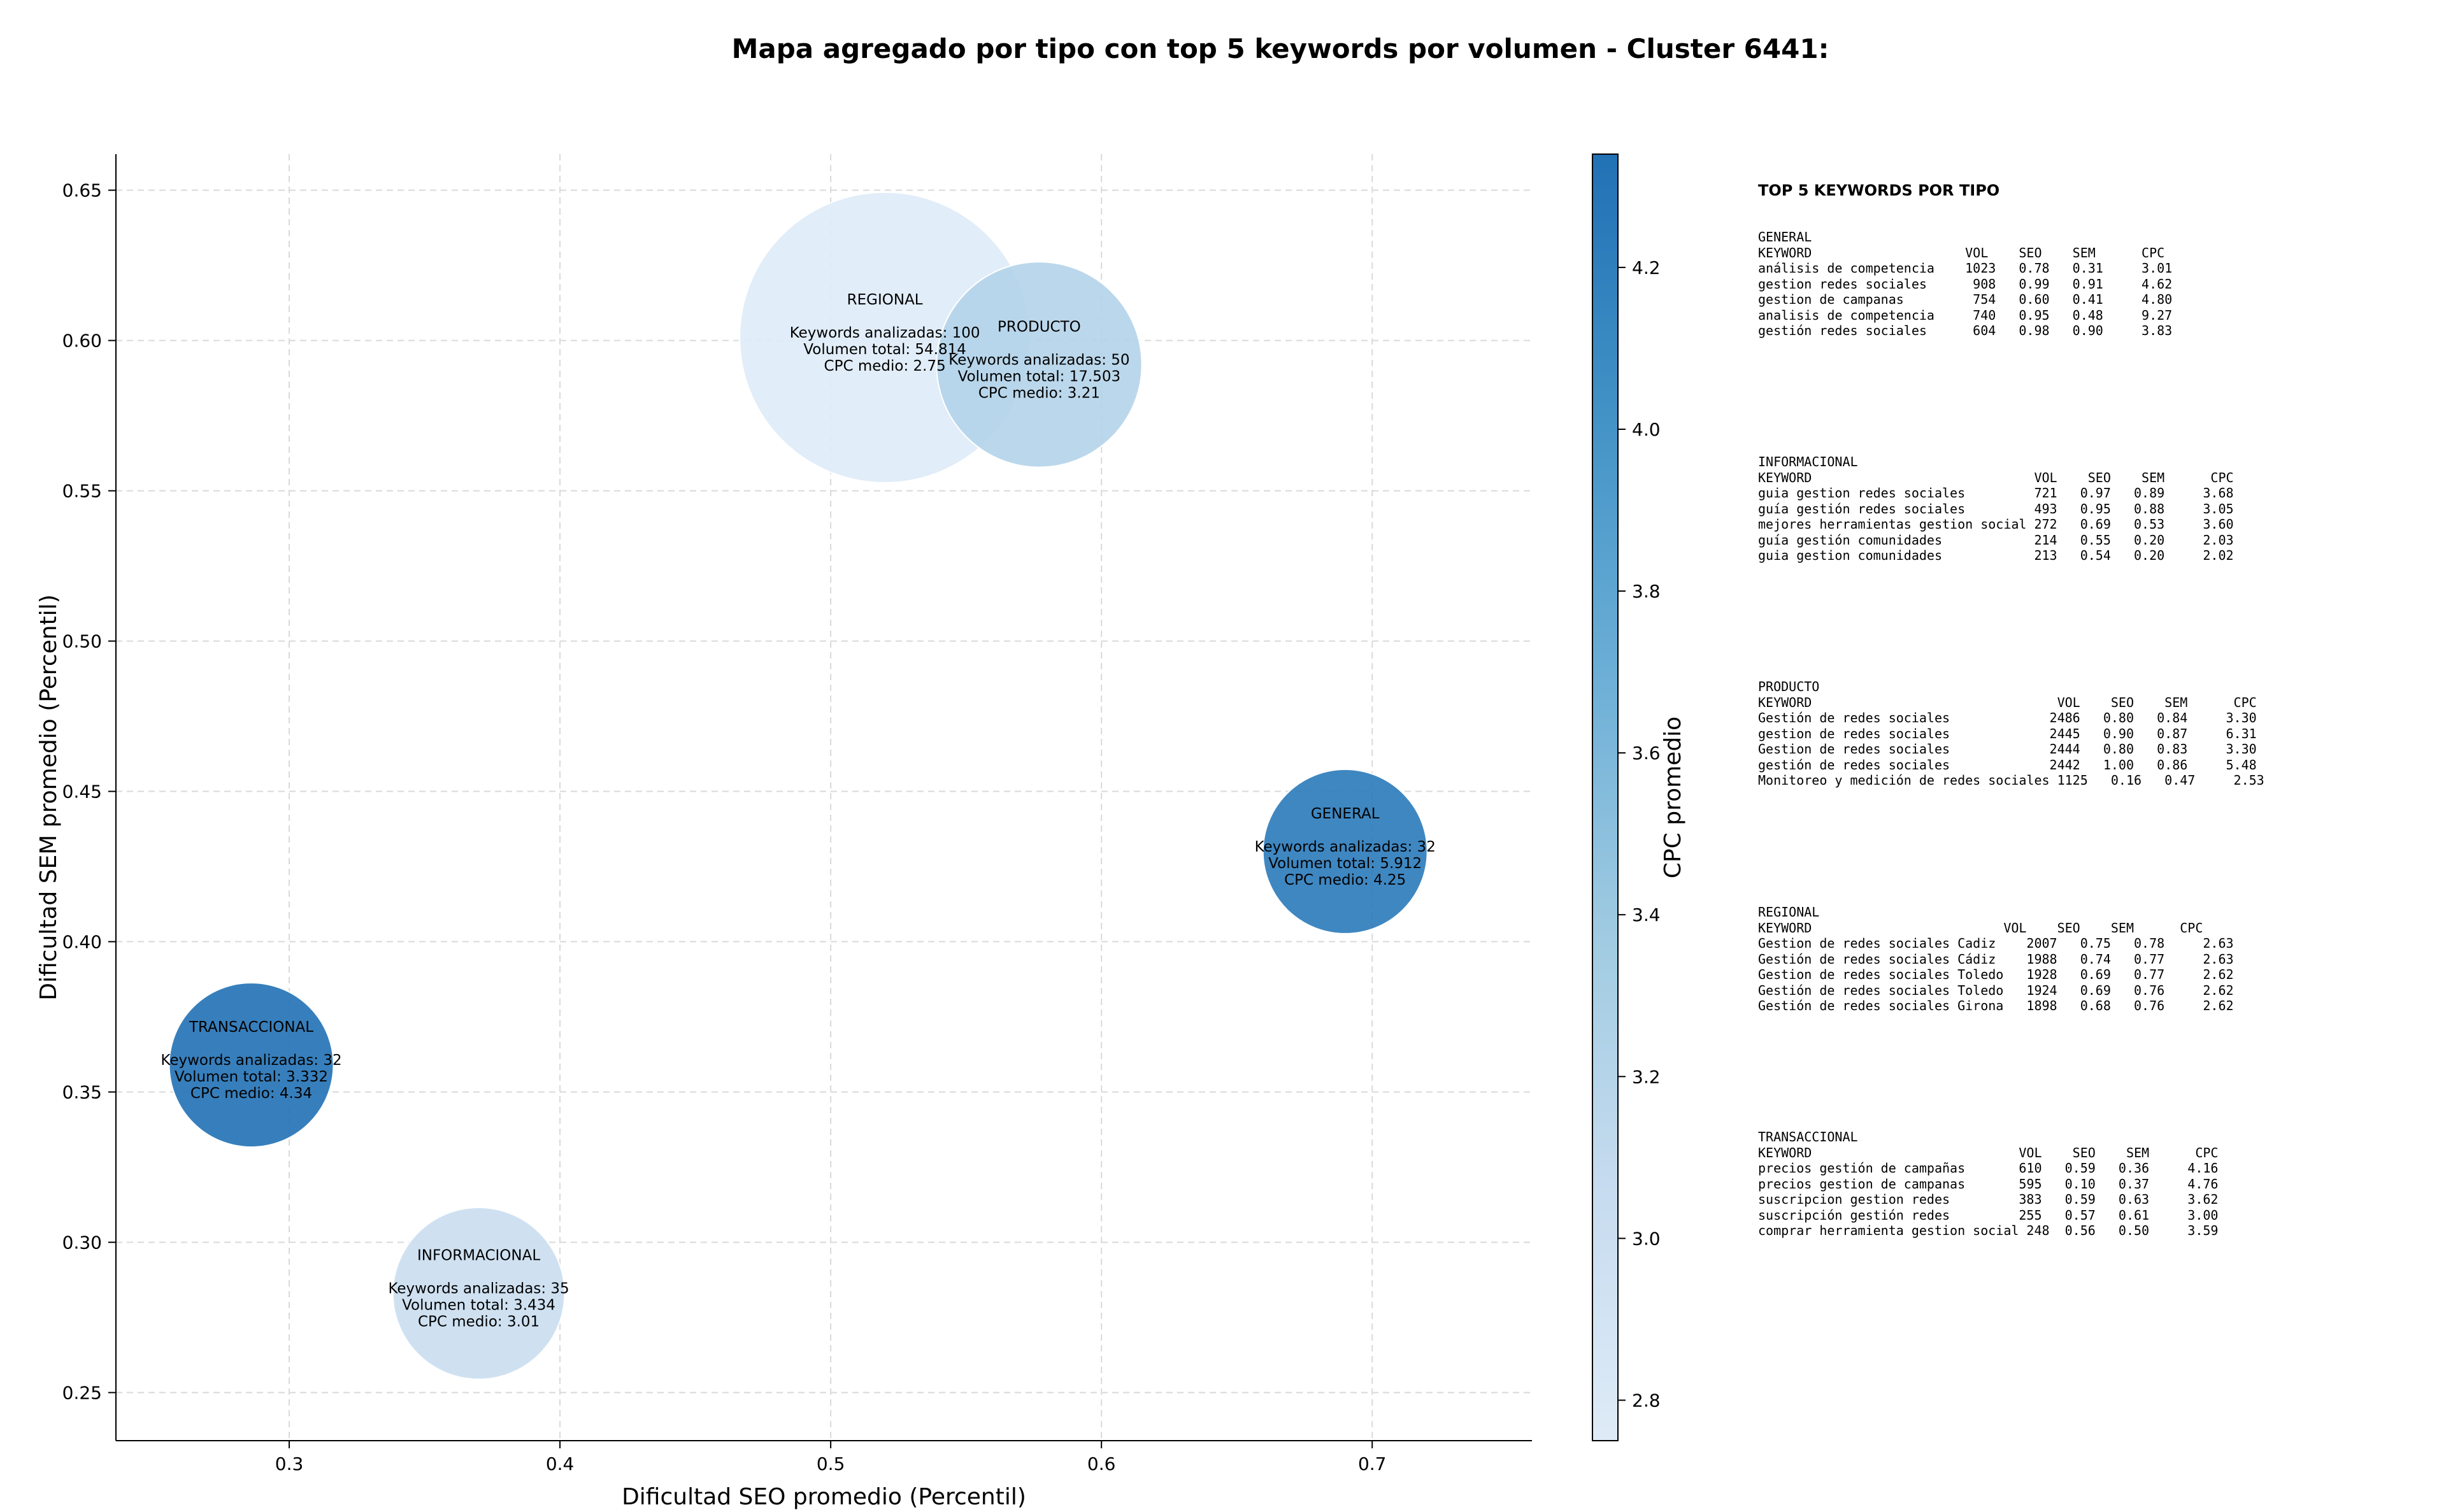 The image size is (2446, 1512). Describe the element at coordinates (1039, 393) in the screenshot. I see `bubble-annotation: CPC medio: 3.21` at that location.